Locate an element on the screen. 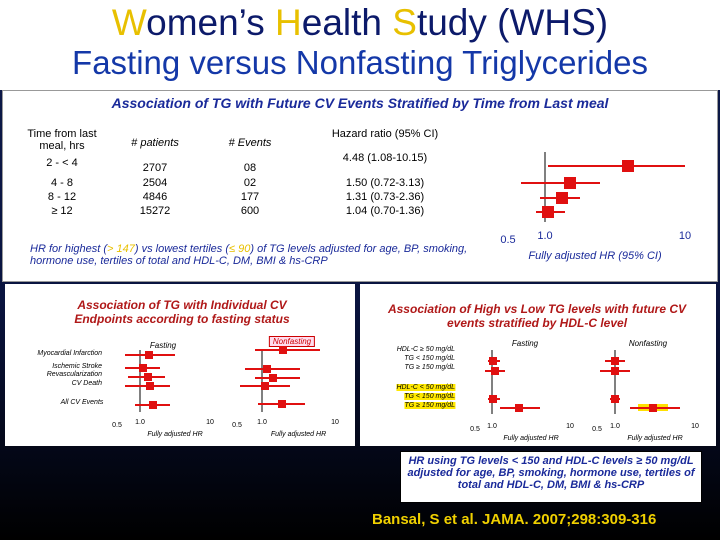  col-header: # patients is located at coordinates (155, 143).